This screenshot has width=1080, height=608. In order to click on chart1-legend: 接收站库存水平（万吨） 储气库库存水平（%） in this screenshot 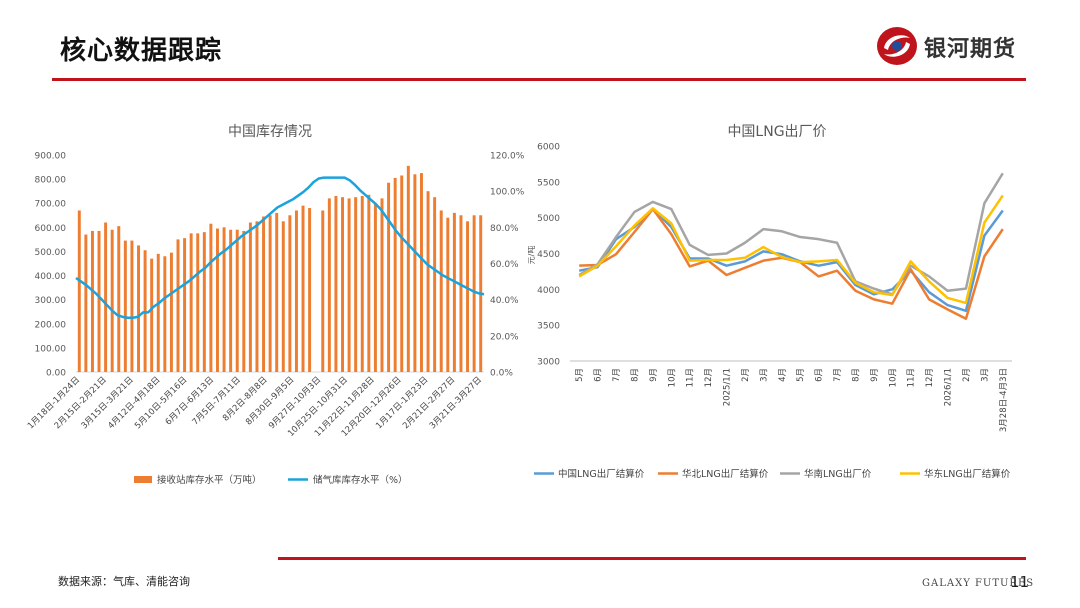, I will do `click(271, 480)`.